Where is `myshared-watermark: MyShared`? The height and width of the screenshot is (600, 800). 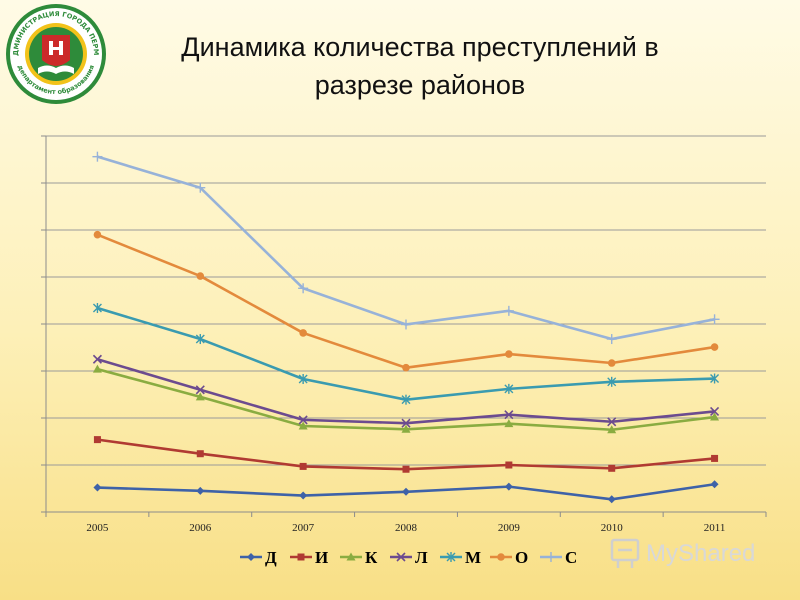
myshared-watermark: MyShared is located at coordinates (682, 553).